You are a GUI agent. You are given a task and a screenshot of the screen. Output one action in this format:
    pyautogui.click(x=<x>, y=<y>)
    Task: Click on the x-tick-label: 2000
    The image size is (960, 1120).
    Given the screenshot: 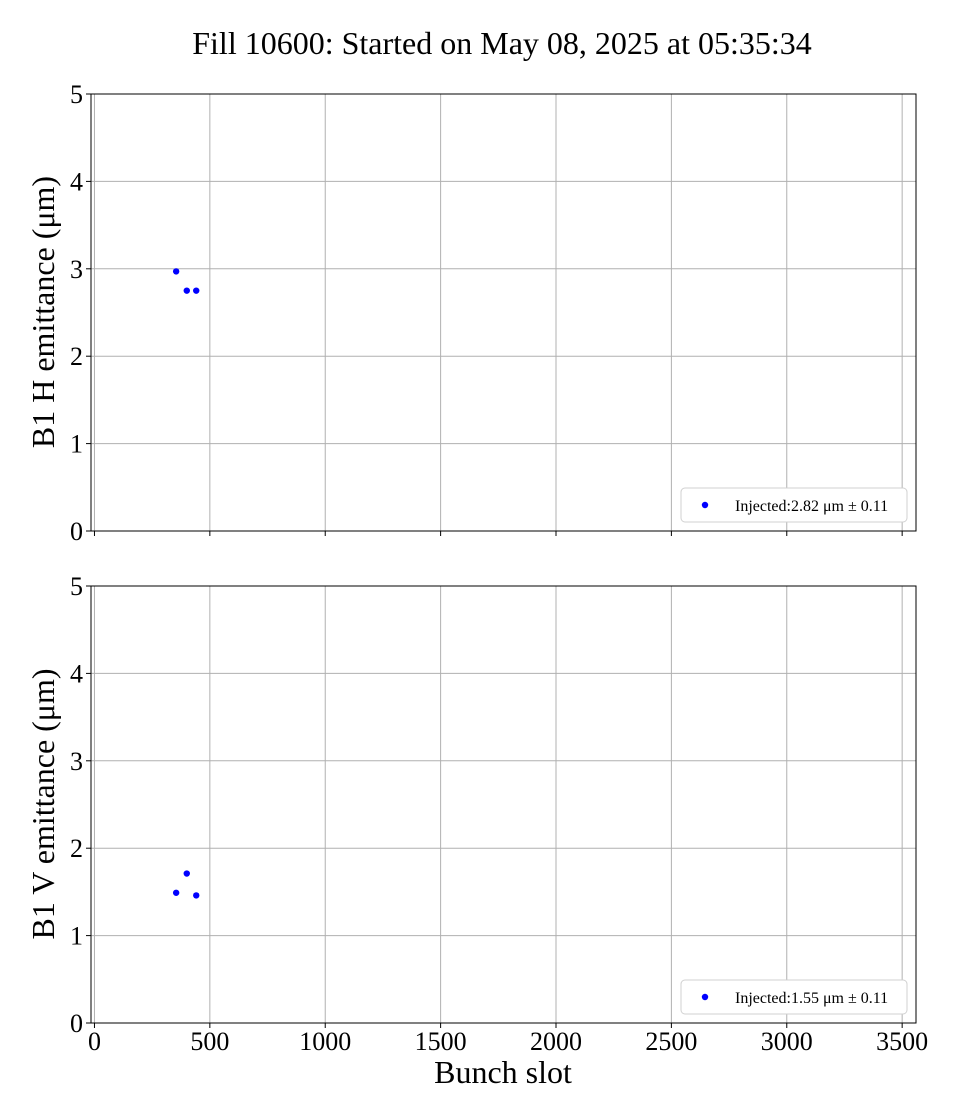 What is the action you would take?
    pyautogui.click(x=556, y=1041)
    